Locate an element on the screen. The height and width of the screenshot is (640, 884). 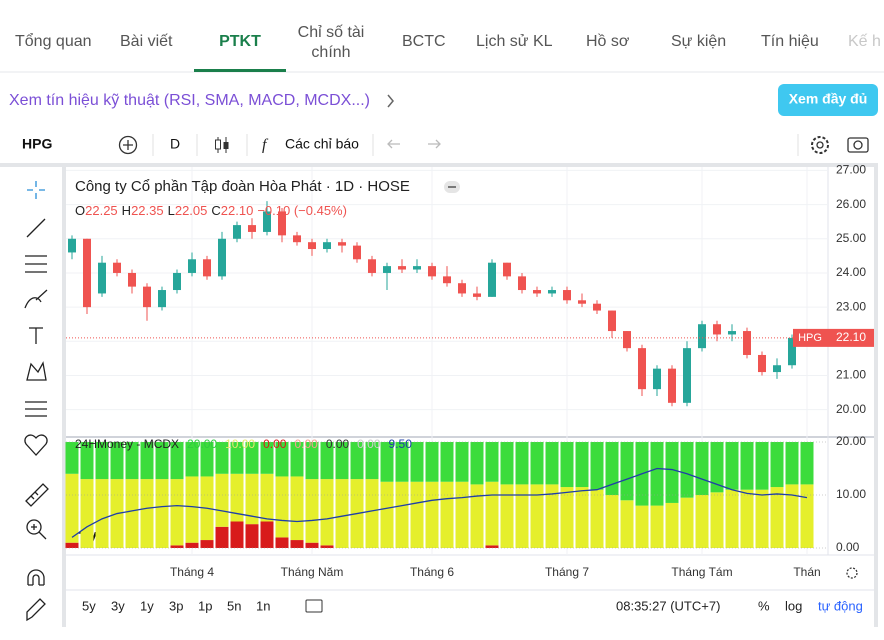
redo is located at coordinates (434, 144).